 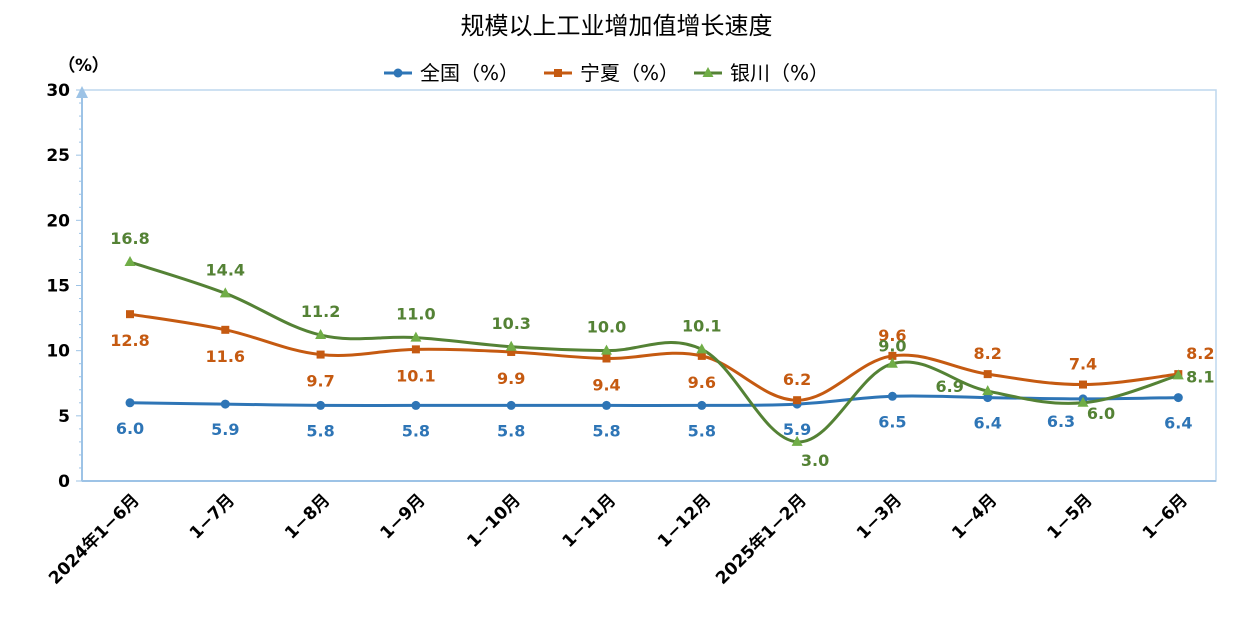 I want to click on data-label: 9.0, so click(x=892, y=346).